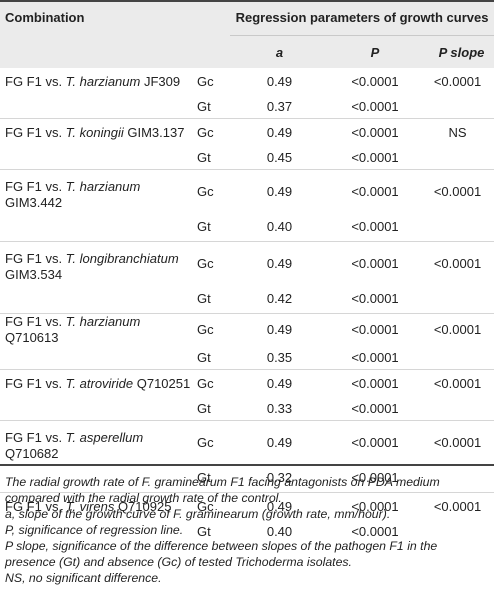 The image size is (494, 598). What do you see at coordinates (247, 465) in the screenshot?
I see `table-bottom-rule` at bounding box center [247, 465].